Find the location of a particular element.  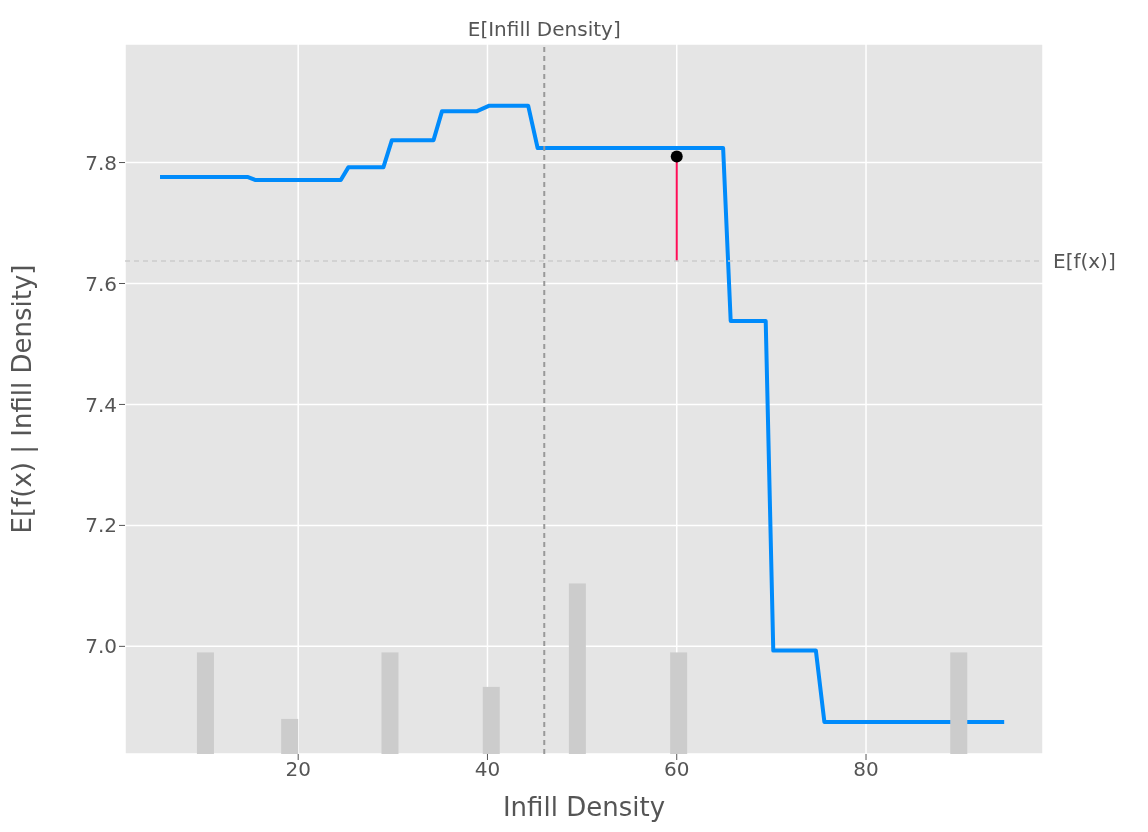

y-tick-label: 7.0 is located at coordinates (101, 646).